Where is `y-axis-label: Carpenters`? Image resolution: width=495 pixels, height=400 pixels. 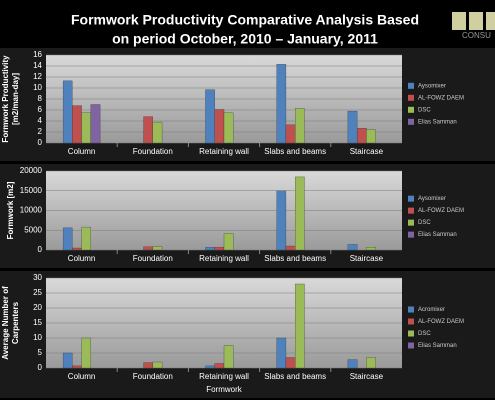
y-axis-label: Carpenters is located at coordinates (15, 322).